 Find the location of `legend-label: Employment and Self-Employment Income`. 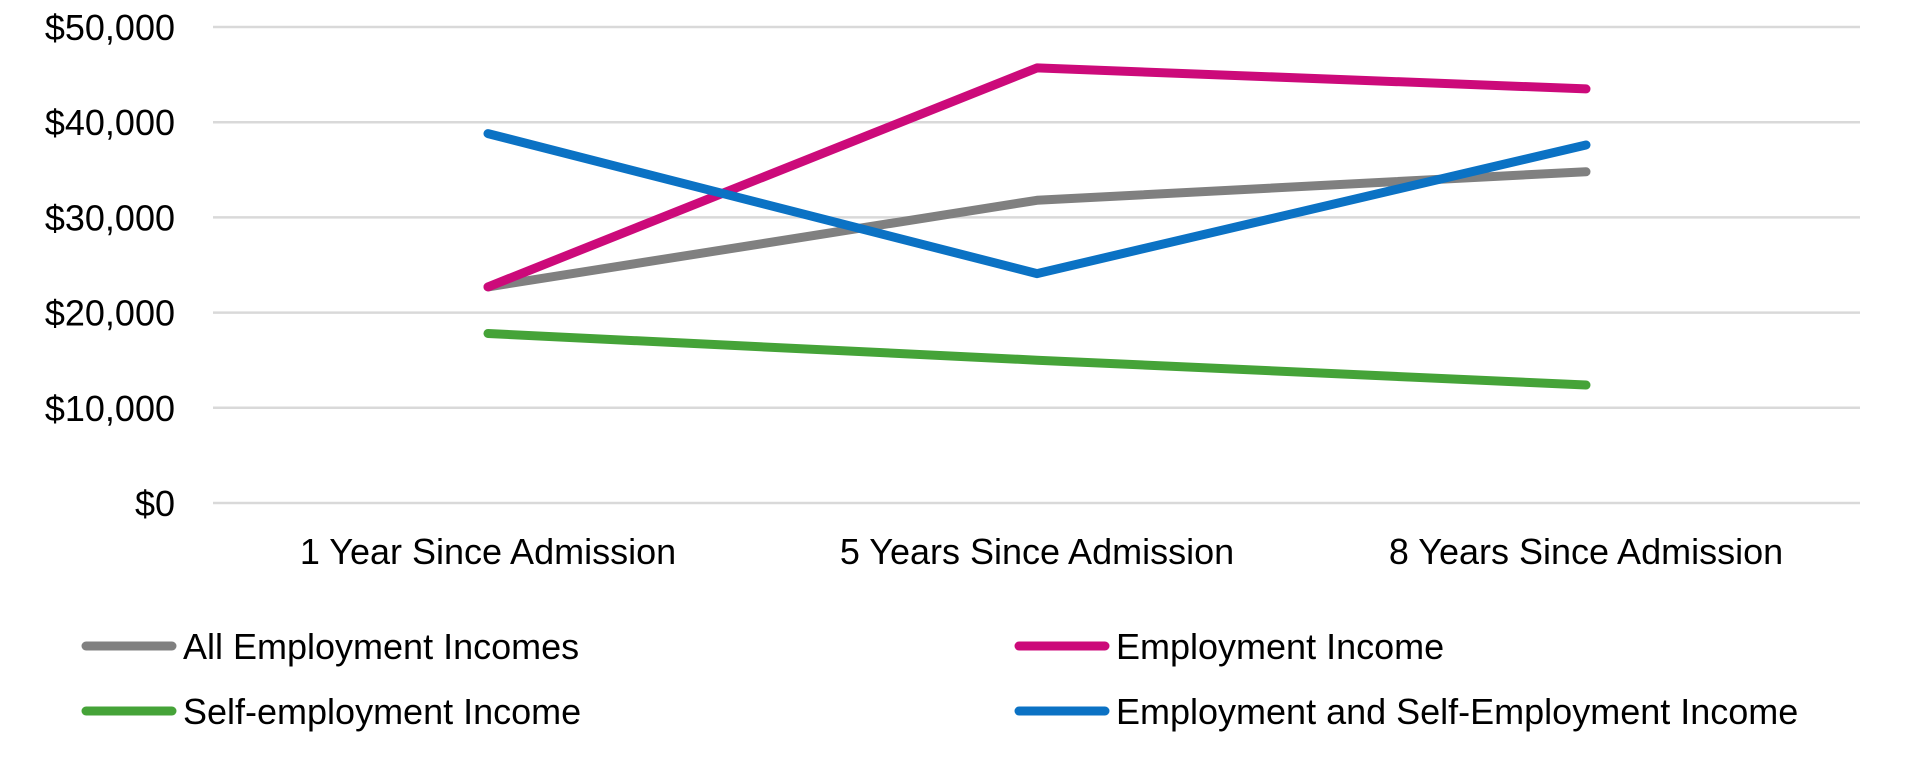

legend-label: Employment and Self-Employment Income is located at coordinates (1457, 711).